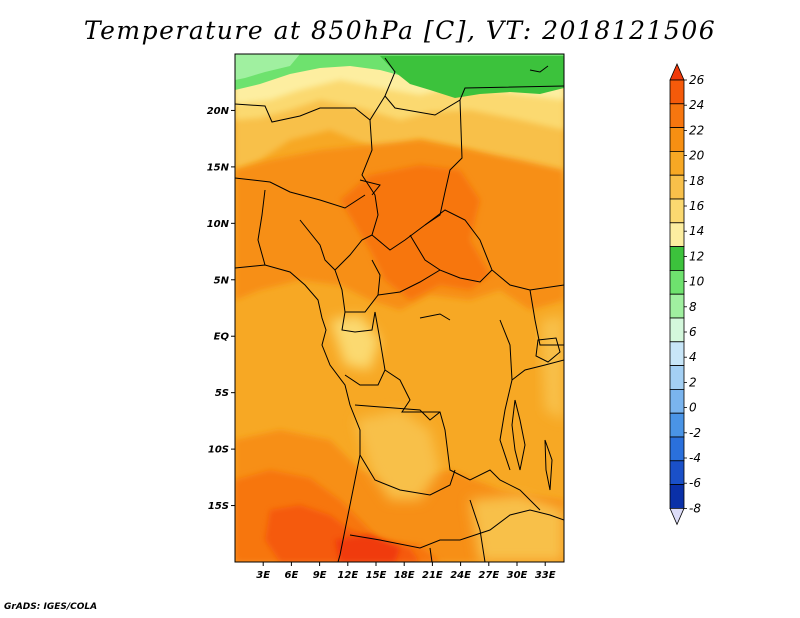  Describe the element at coordinates (696, 130) in the screenshot. I see `colorbar-level-label: 22` at that location.